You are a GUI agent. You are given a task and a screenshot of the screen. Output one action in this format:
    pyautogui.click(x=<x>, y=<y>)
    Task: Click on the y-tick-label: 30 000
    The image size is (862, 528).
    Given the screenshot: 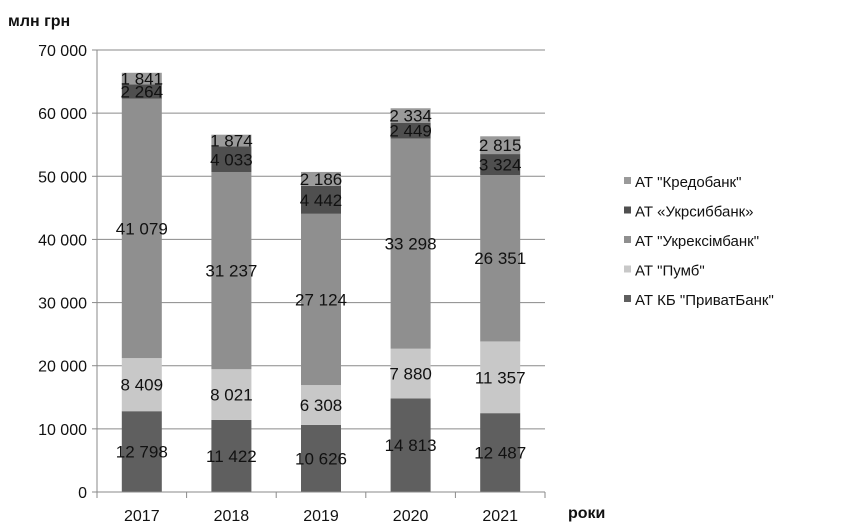 What is the action you would take?
    pyautogui.click(x=62, y=304)
    